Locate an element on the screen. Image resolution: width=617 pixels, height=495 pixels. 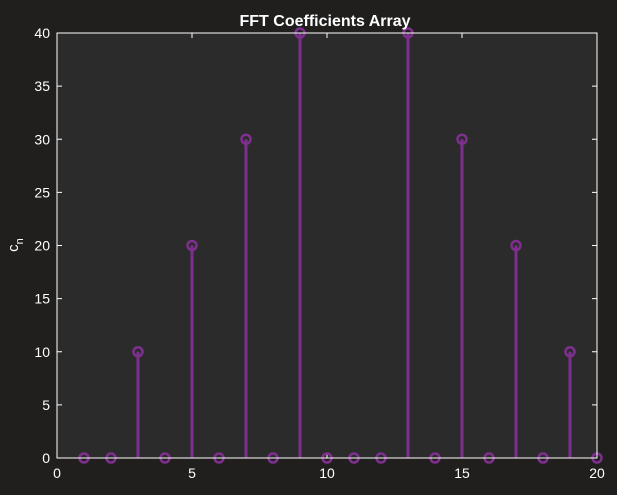
y-tick-label: 35 is located at coordinates (42, 86).